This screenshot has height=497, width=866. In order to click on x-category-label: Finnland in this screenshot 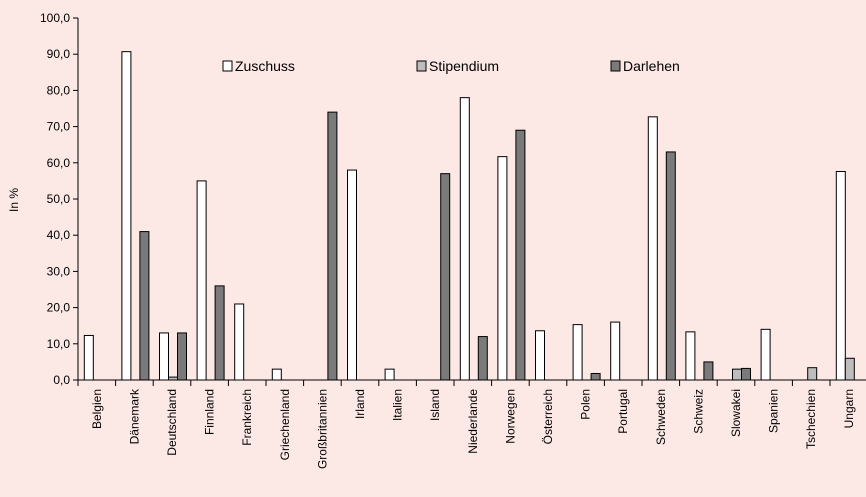, I will do `click(210, 412)`.